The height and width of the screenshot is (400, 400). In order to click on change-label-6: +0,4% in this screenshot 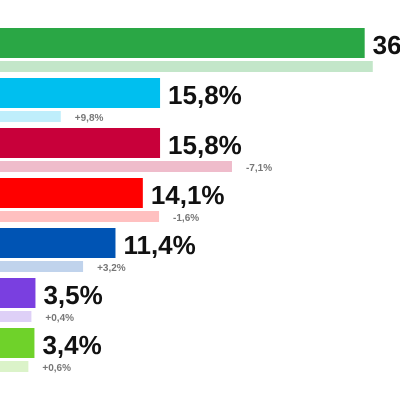, I will do `click(59, 318)`.